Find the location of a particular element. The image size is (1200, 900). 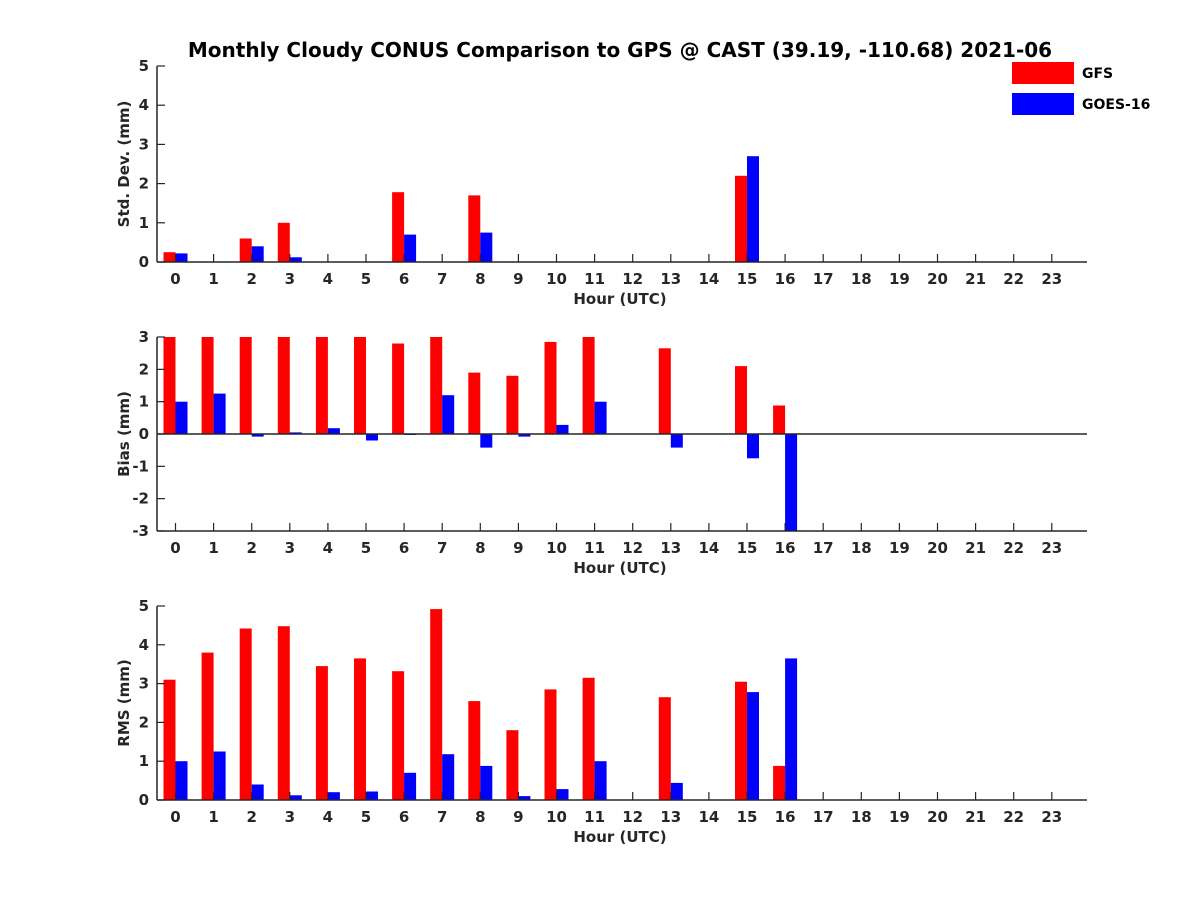

y-axis-label: RMS (mm) is located at coordinates (124, 702).